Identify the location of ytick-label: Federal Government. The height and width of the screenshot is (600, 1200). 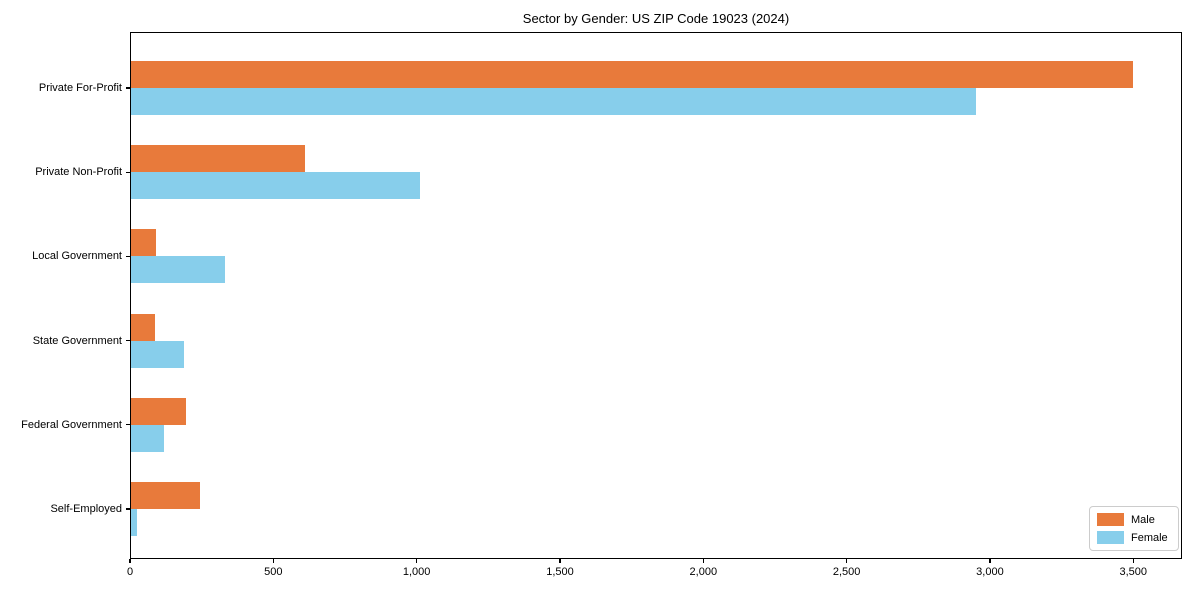
(71, 424).